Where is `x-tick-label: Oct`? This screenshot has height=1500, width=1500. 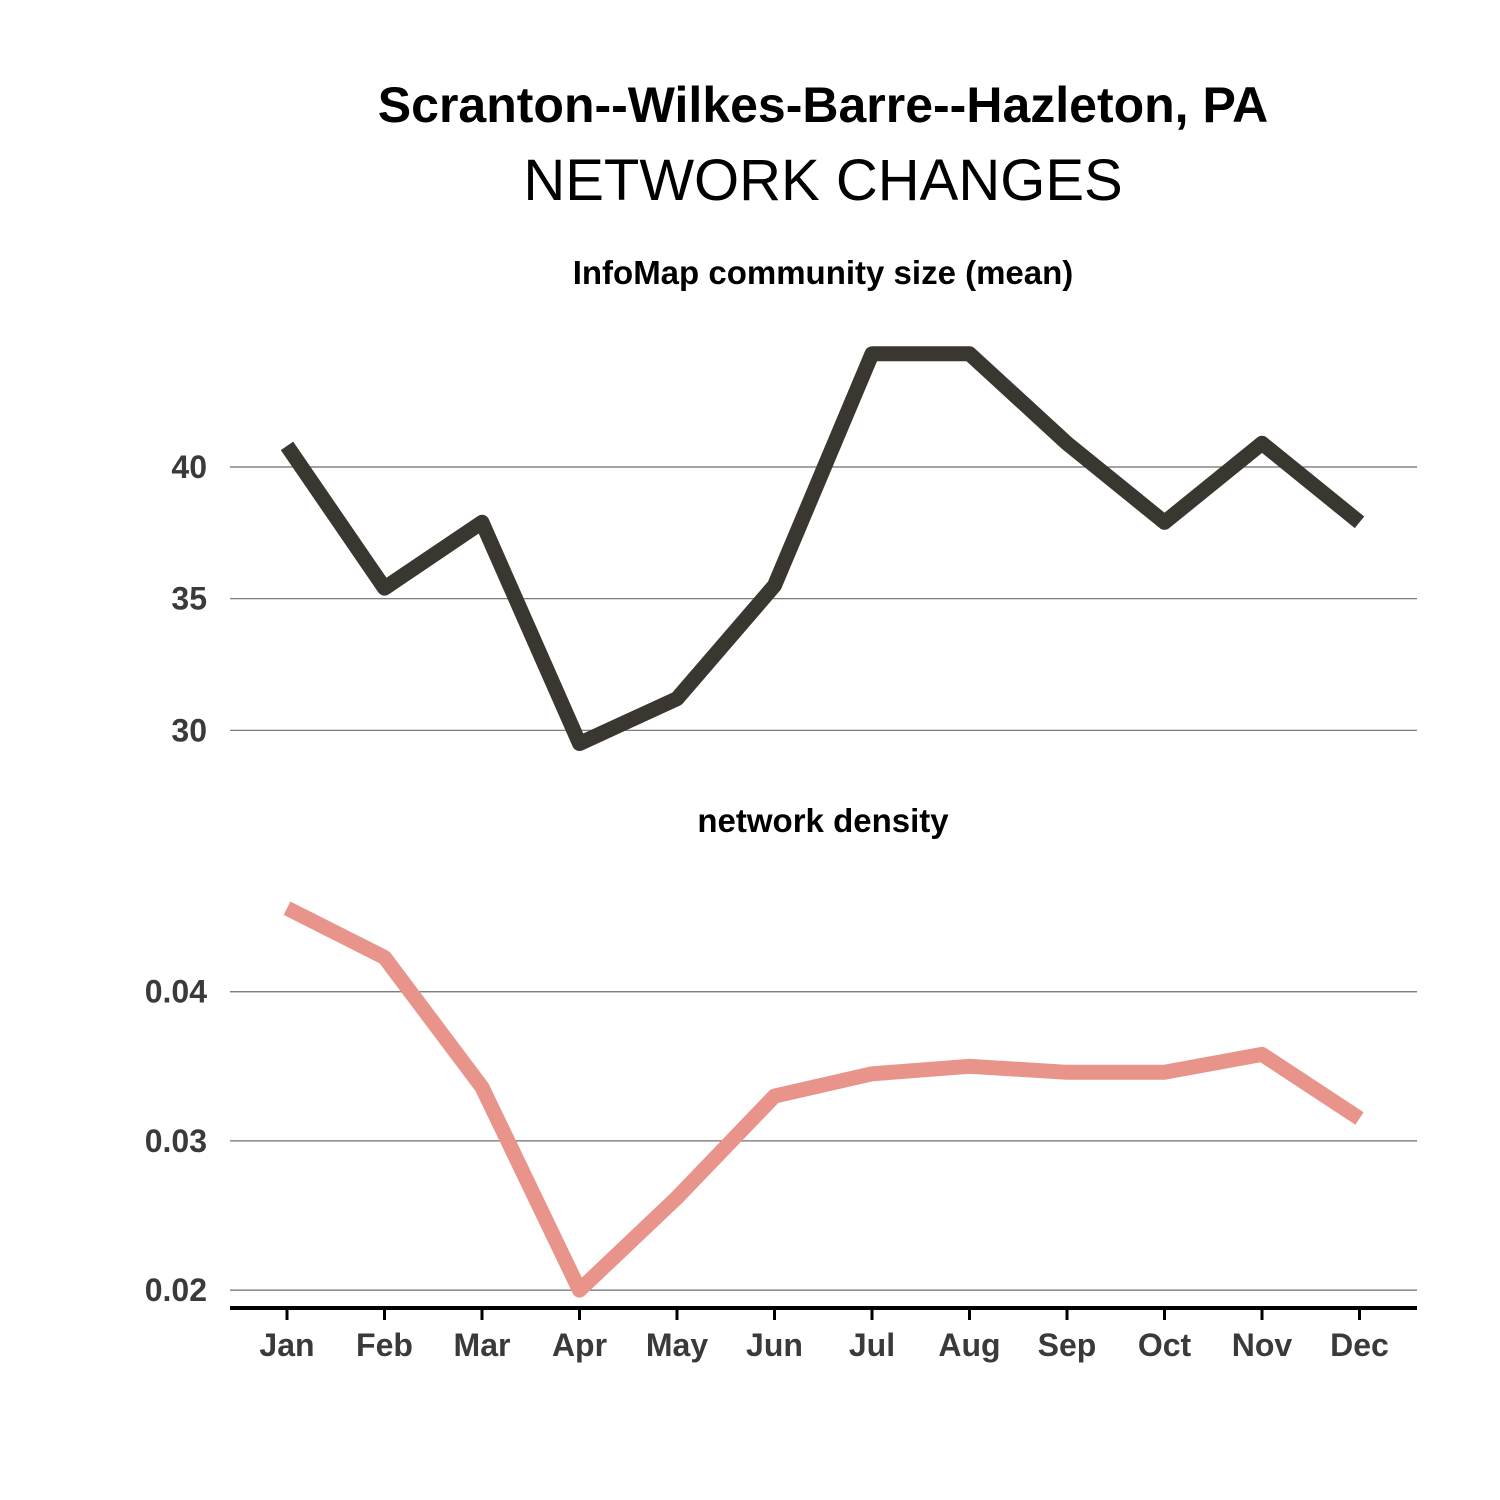
x-tick-label: Oct is located at coordinates (1165, 1345).